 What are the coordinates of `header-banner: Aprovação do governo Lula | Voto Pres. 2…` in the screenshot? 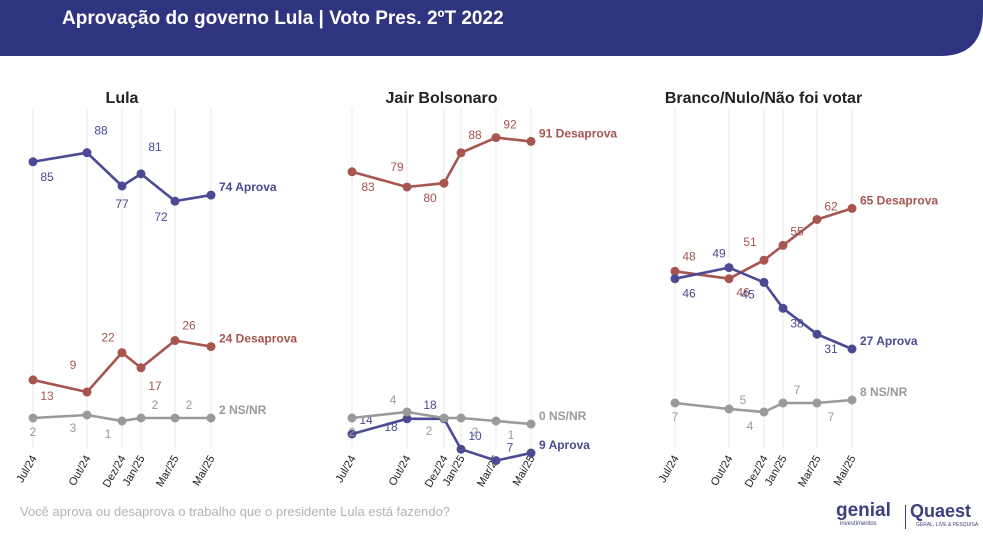 It's located at (491, 28).